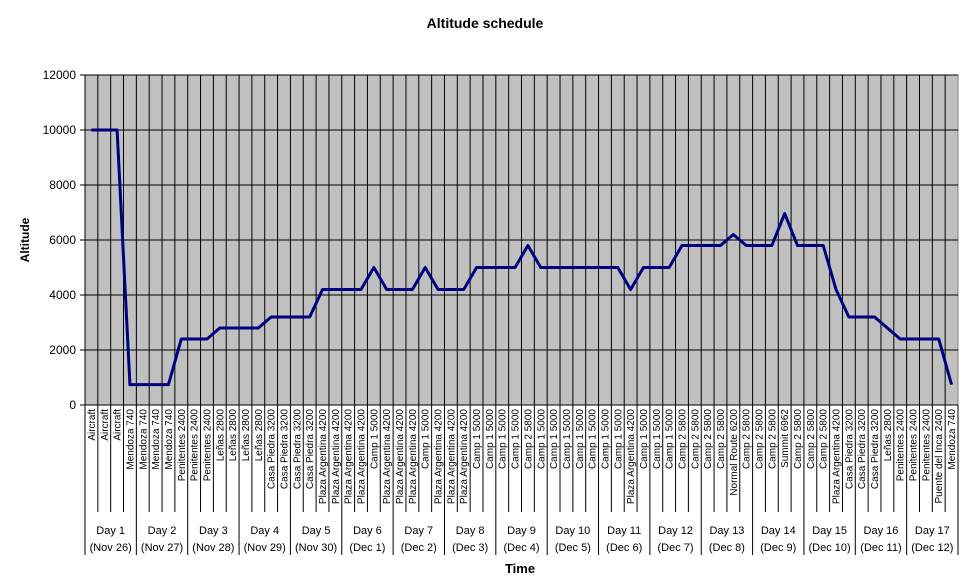  What do you see at coordinates (213, 548) in the screenshot?
I see `group-date: (Nov 28)` at bounding box center [213, 548].